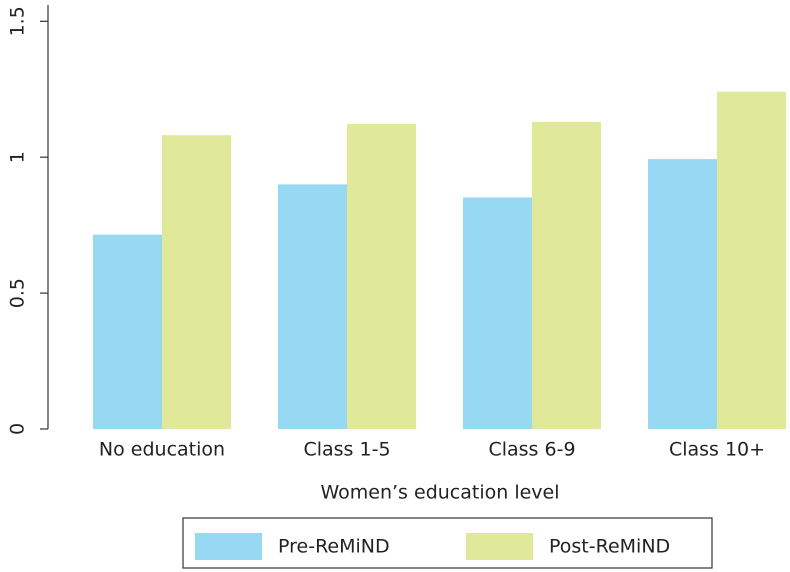 This screenshot has height=572, width=790. What do you see at coordinates (18, 21) in the screenshot?
I see `y-tick-label: 1.5` at bounding box center [18, 21].